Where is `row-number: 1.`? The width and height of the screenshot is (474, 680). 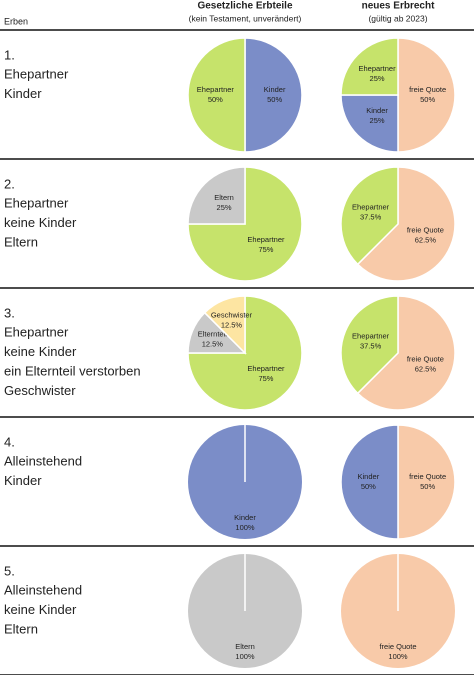
row-number: 1. is located at coordinates (9, 54).